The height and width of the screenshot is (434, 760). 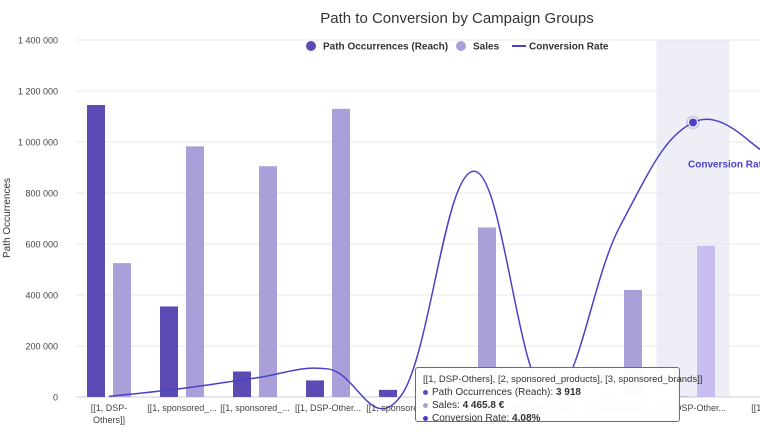 What do you see at coordinates (483, 405) in the screenshot?
I see `tooltip-value: 4 465.8 €` at bounding box center [483, 405].